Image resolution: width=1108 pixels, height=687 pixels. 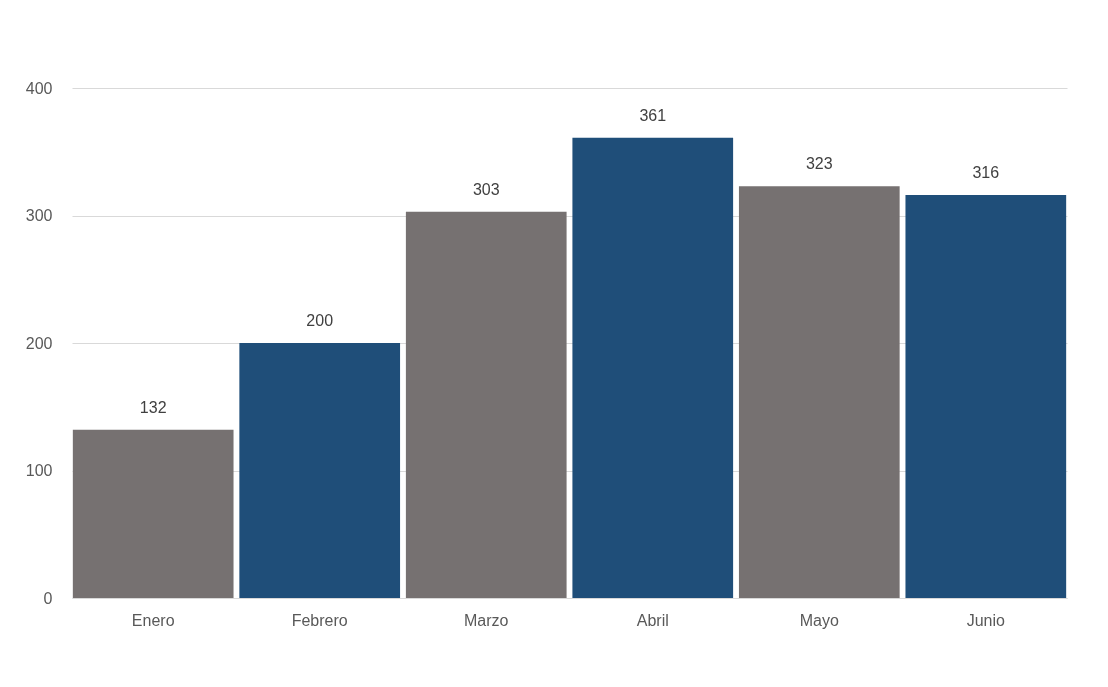 I want to click on data-label: 200, so click(x=320, y=320).